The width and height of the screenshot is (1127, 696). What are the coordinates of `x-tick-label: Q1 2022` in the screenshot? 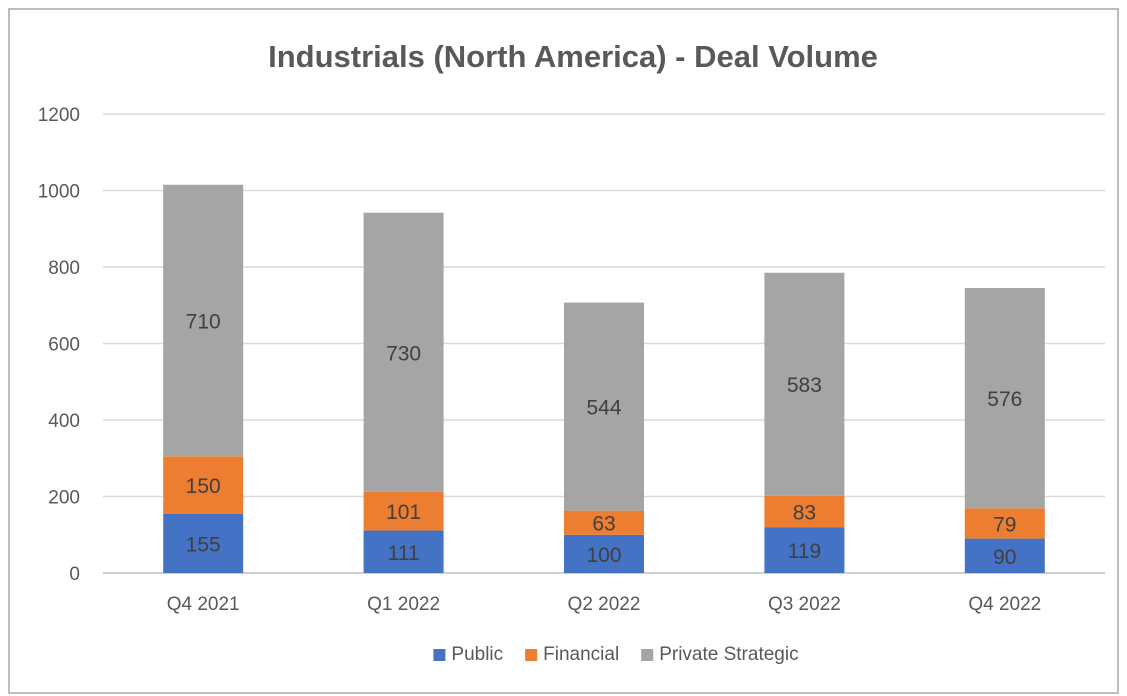 It's located at (403, 604).